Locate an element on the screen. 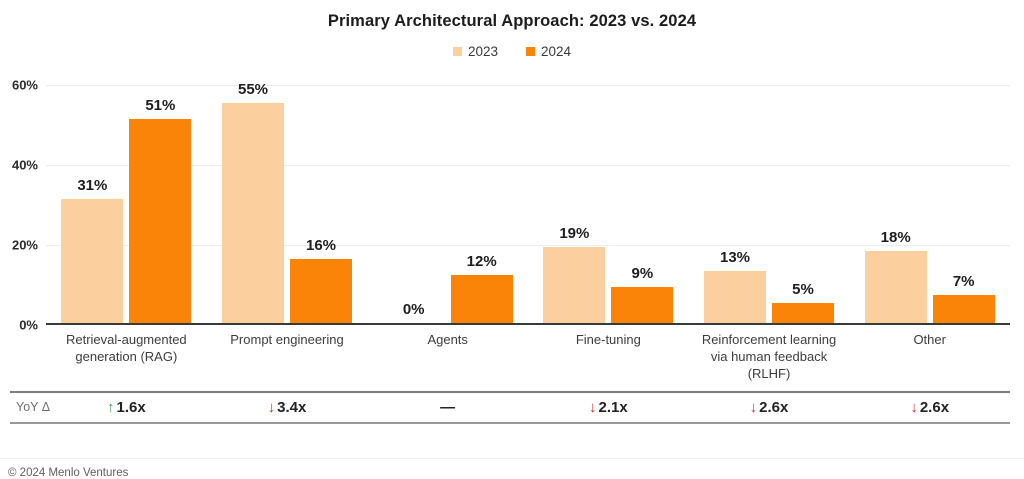 The width and height of the screenshot is (1024, 479). bar-slot-2023: 18% is located at coordinates (895, 276).